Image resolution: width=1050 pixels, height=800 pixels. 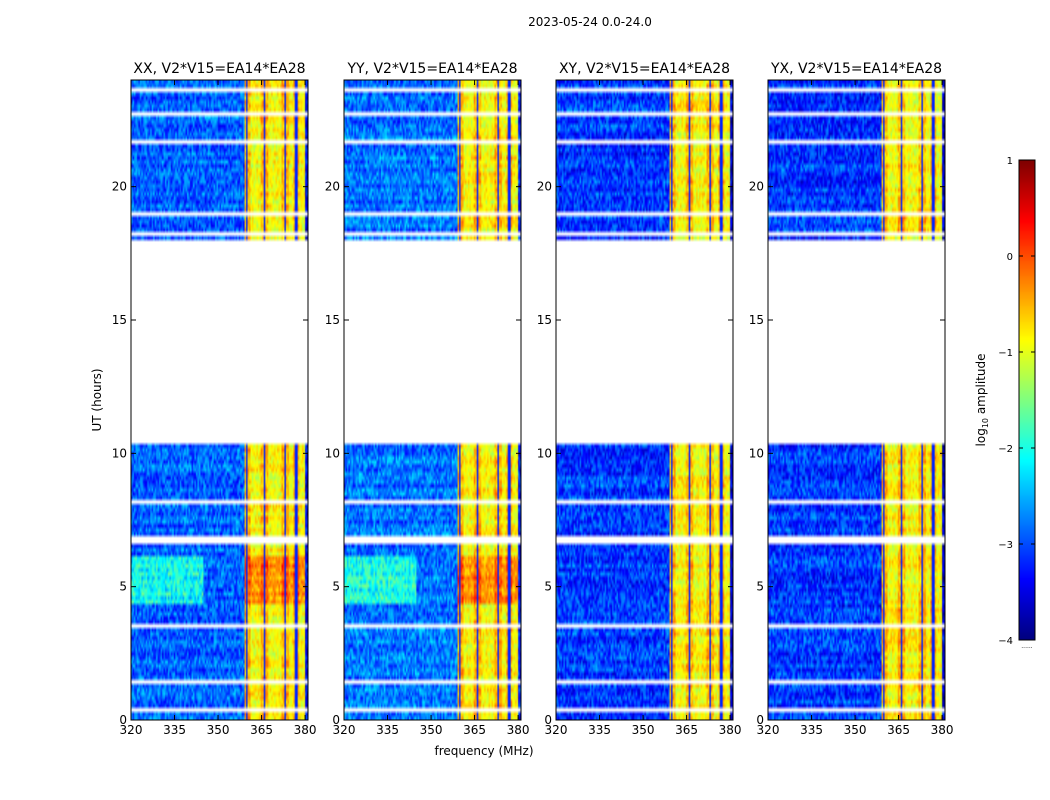 I want to click on colorbar-label-text: amplitude, so click(x=981, y=386).